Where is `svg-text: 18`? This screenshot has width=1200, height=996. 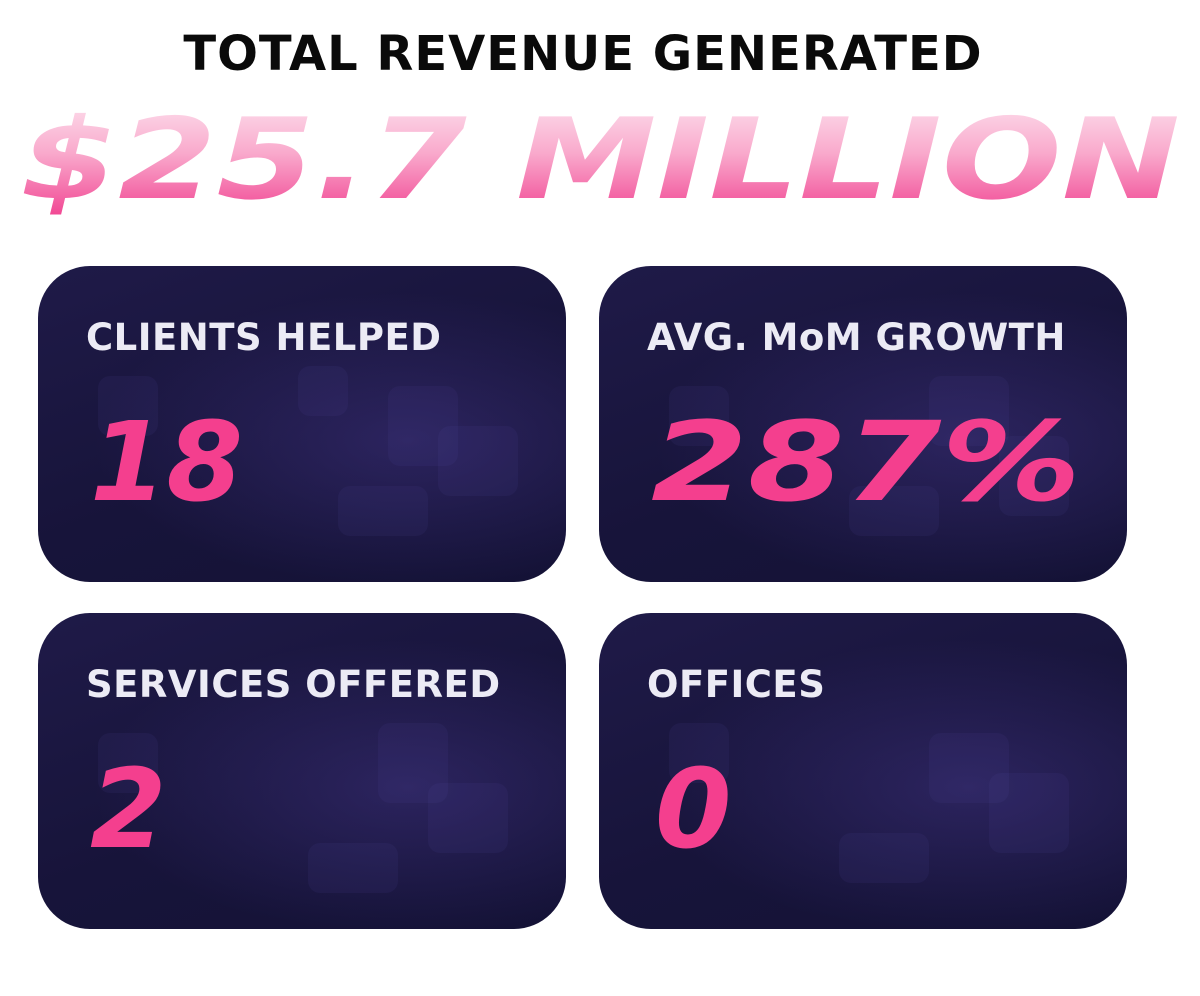
svg-text: 18 is located at coordinates (166, 458).